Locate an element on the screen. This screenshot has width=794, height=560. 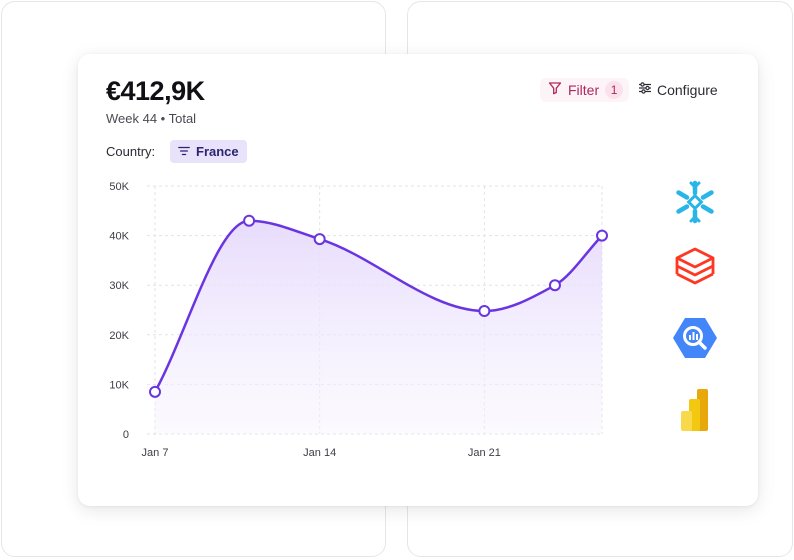
filter-label: Filter is located at coordinates (584, 90).